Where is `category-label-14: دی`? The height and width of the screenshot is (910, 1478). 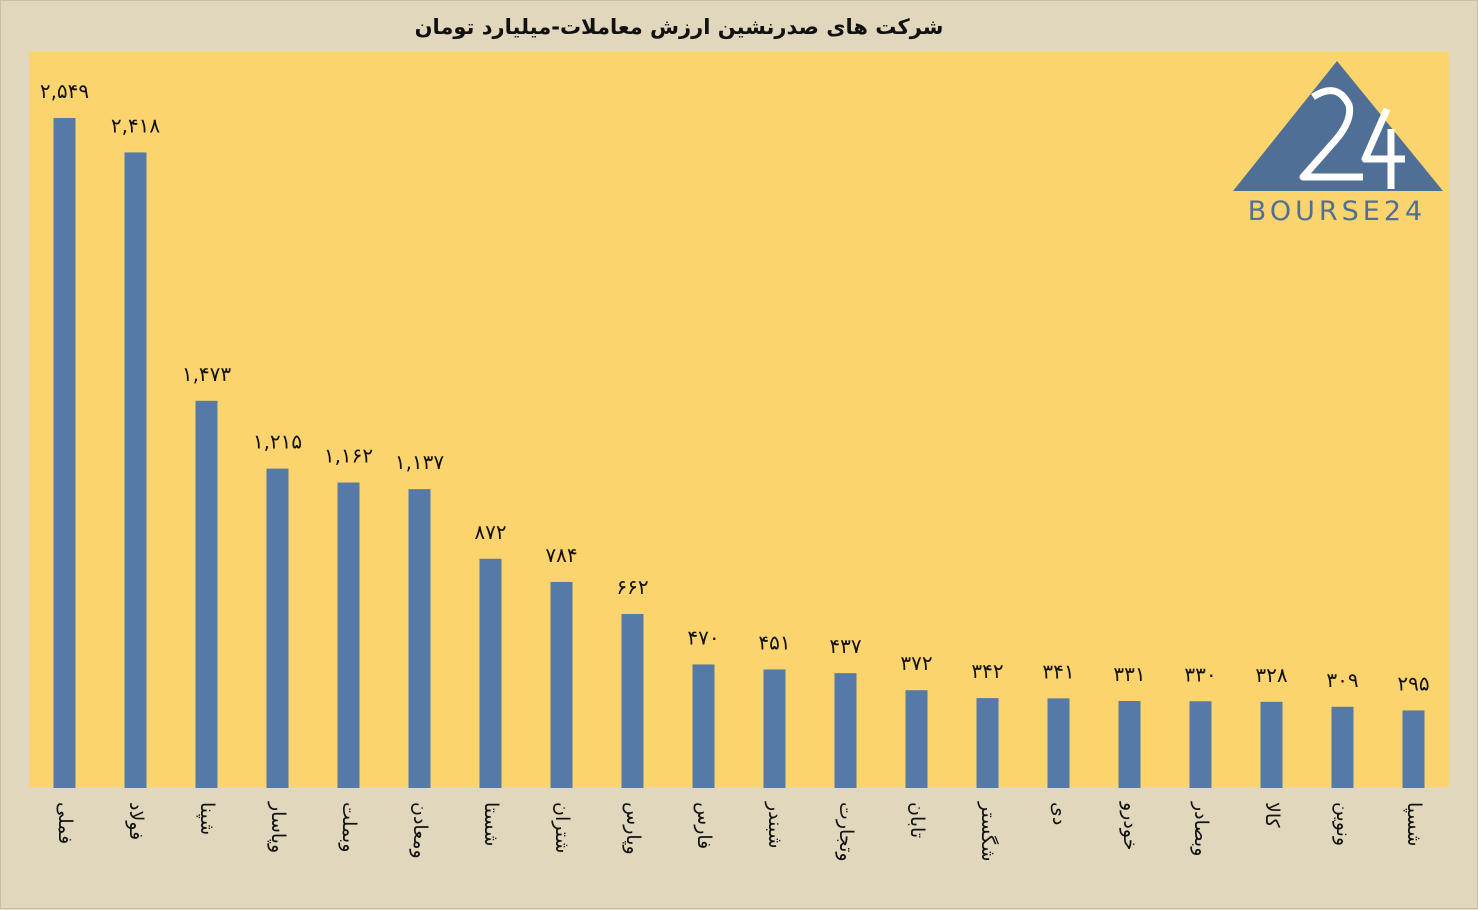
category-label-14: دی is located at coordinates (1059, 813).